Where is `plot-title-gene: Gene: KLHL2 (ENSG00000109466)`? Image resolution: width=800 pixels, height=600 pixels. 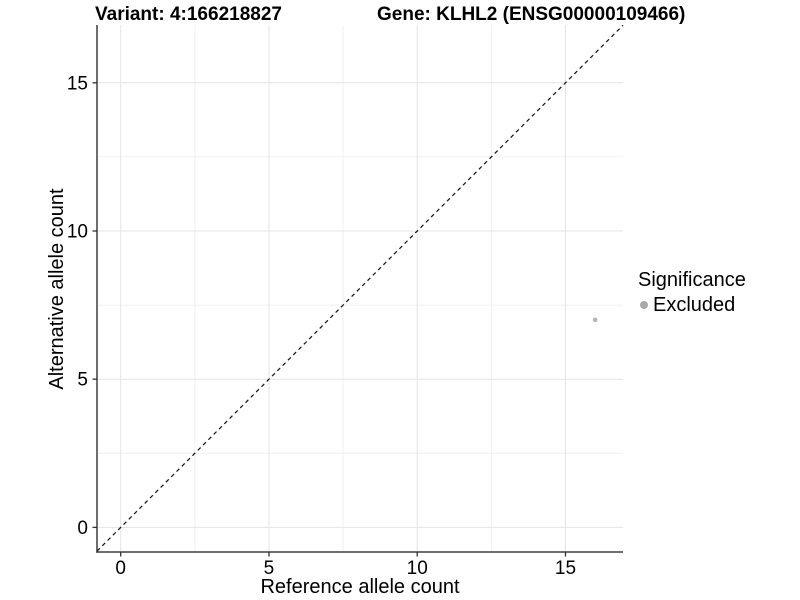
plot-title-gene: Gene: KLHL2 (ENSG00000109466) is located at coordinates (531, 14).